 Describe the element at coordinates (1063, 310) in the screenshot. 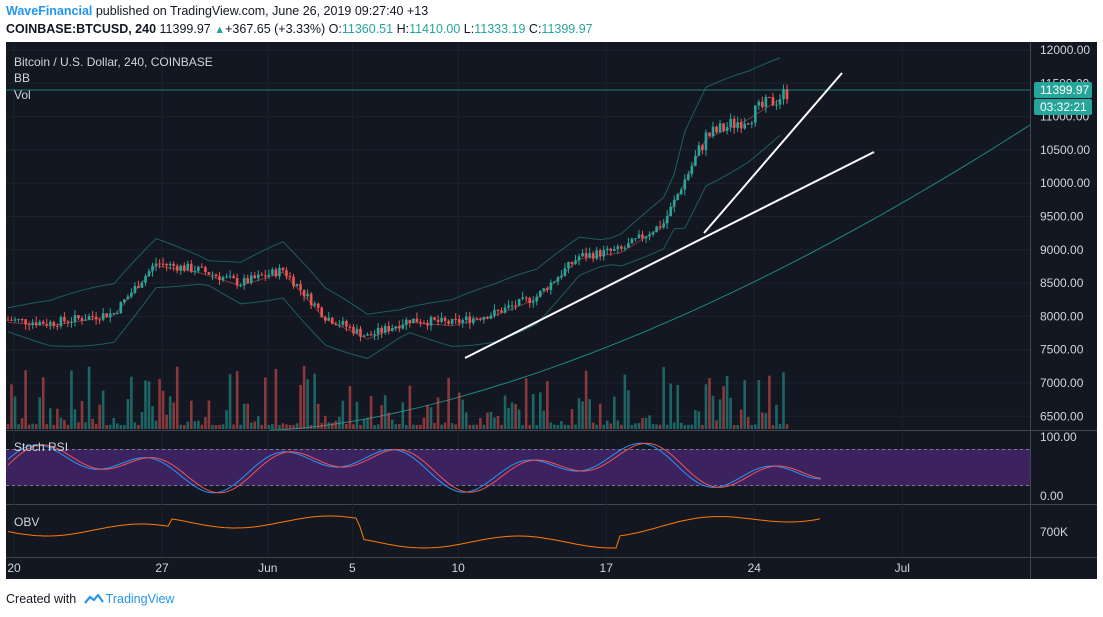

I see `price-axis` at that location.